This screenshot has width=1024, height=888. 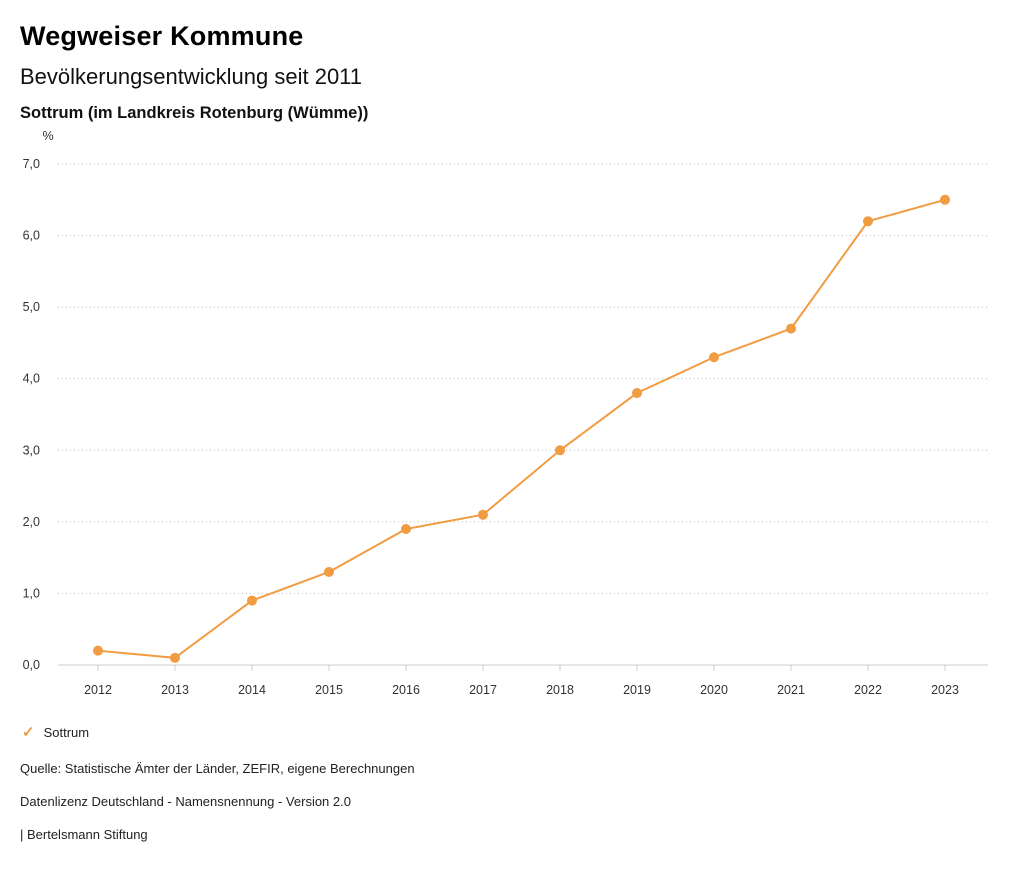 What do you see at coordinates (714, 690) in the screenshot?
I see `x-tick-label: 2020` at bounding box center [714, 690].